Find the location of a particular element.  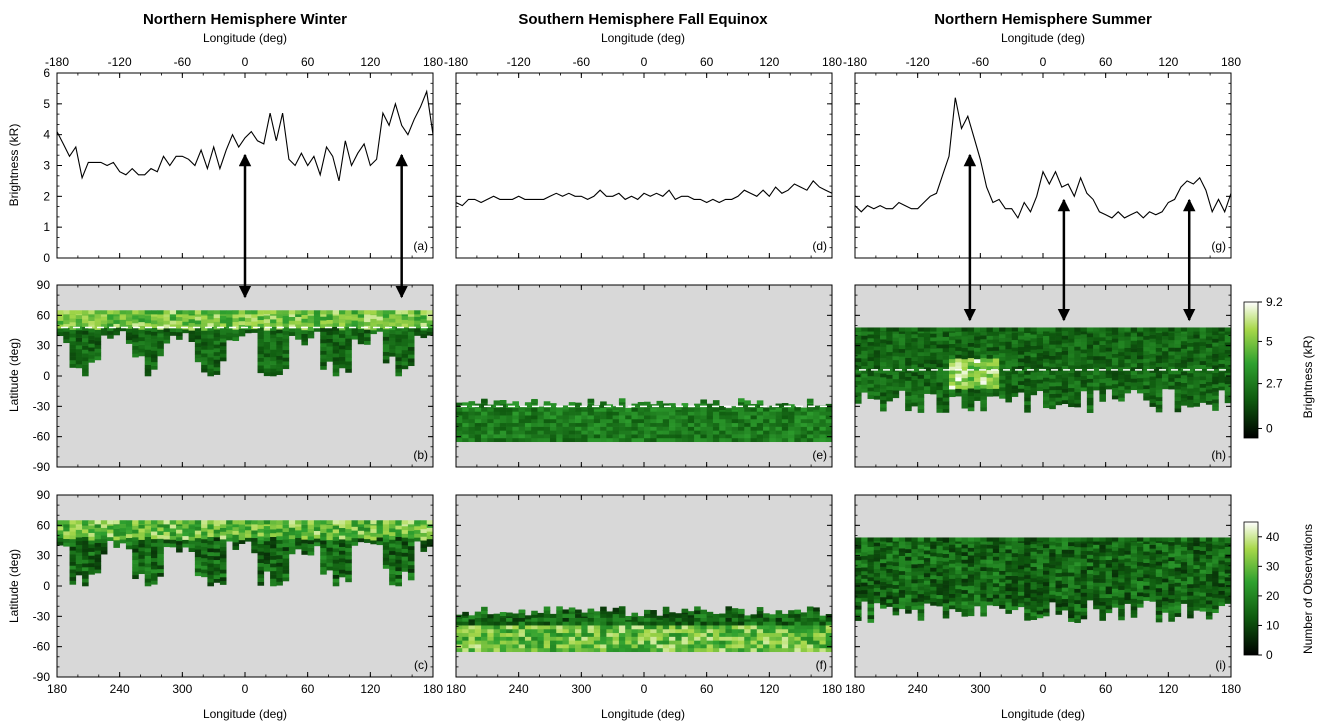

bottom-xlabel-c: Longitude (deg) is located at coordinates (245, 714).